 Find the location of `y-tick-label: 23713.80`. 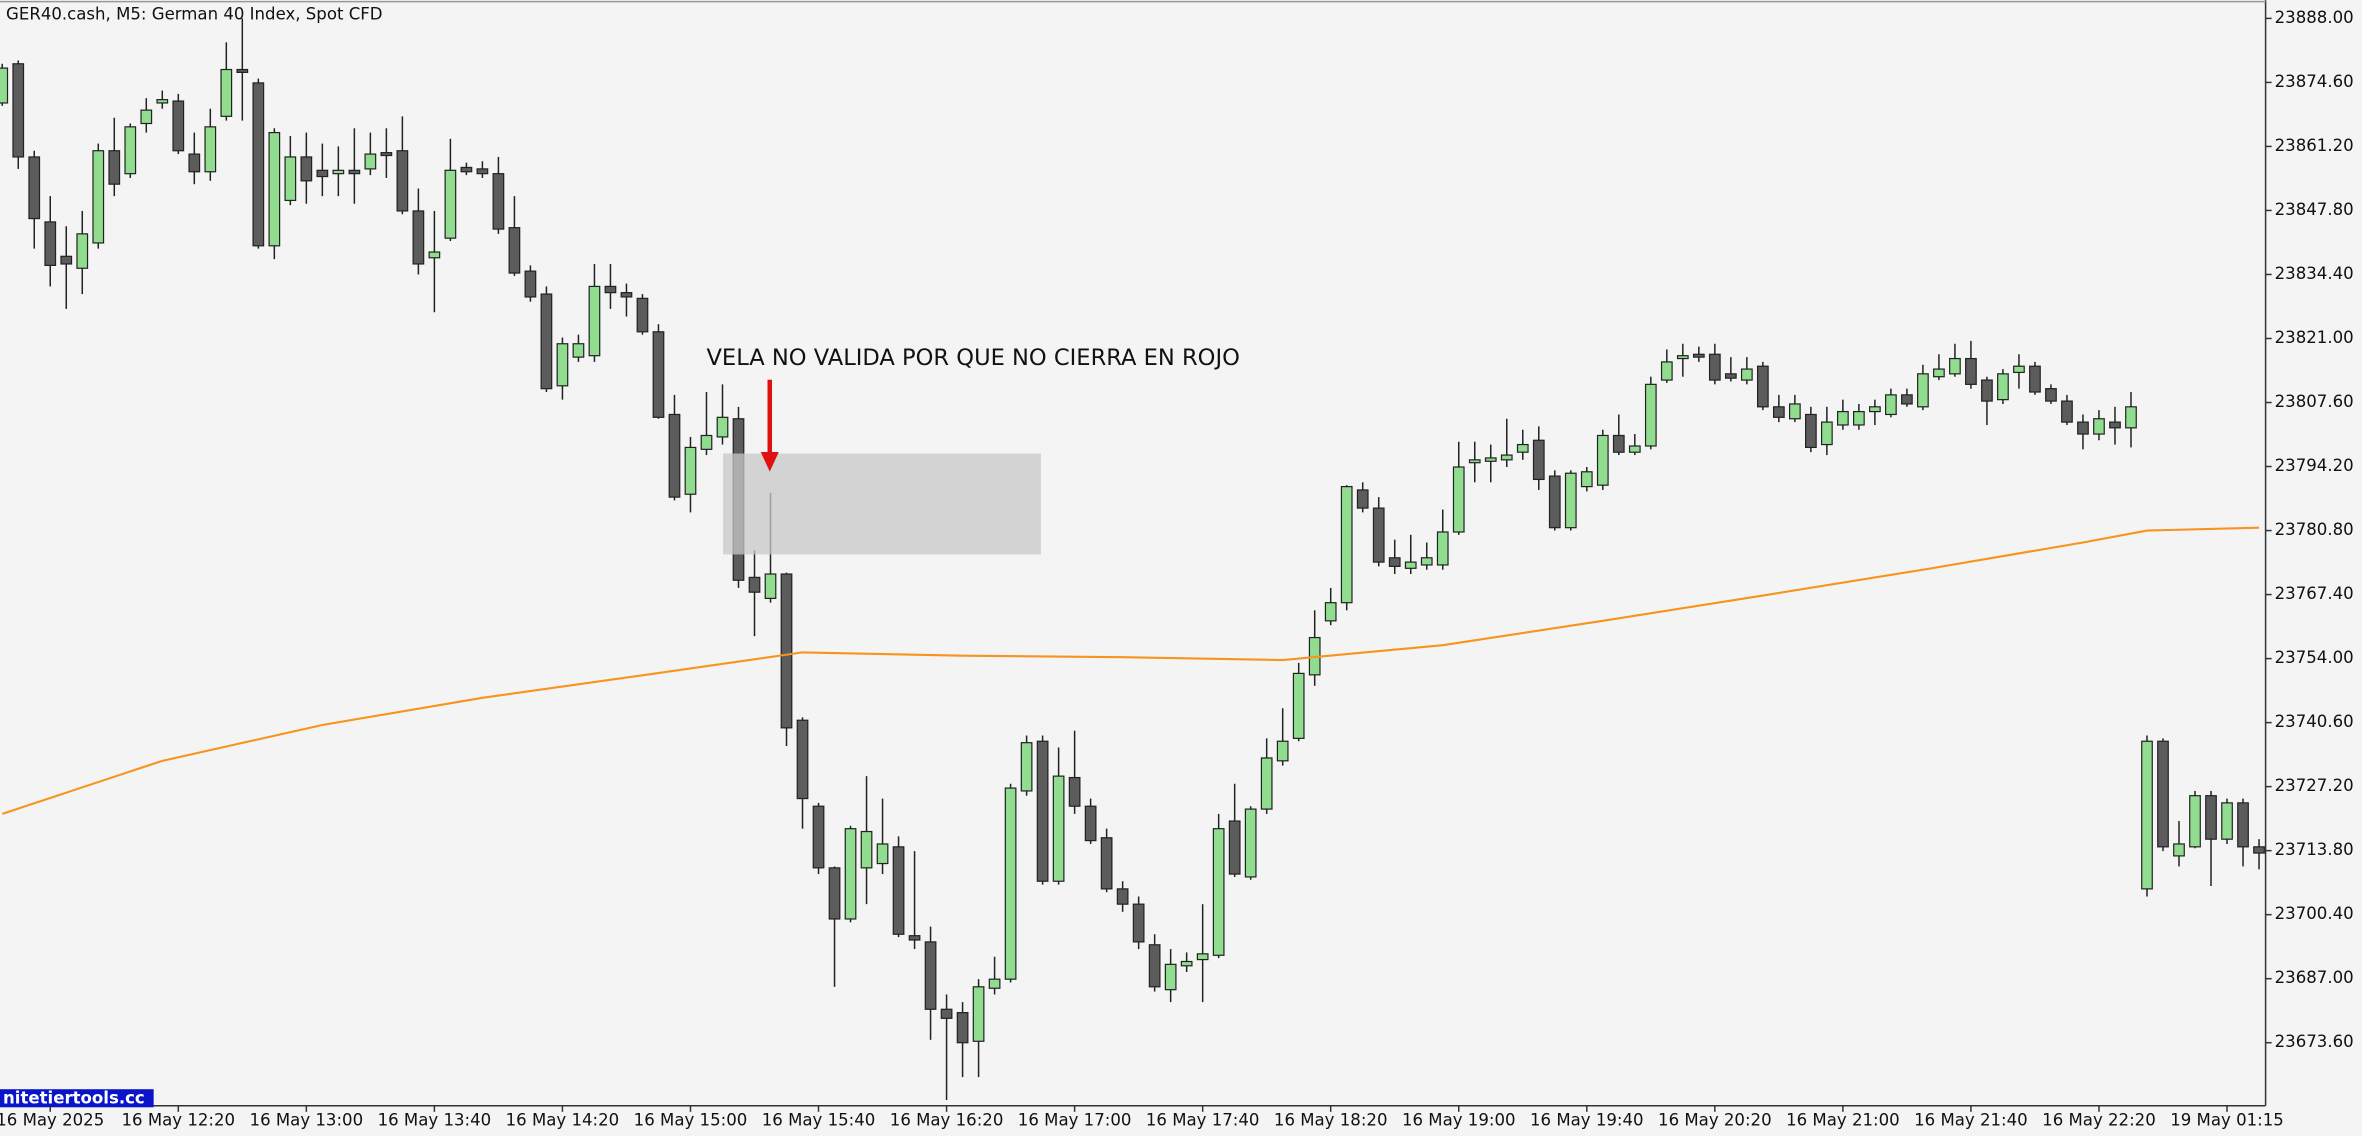

y-tick-label: 23713.80 is located at coordinates (2314, 849).